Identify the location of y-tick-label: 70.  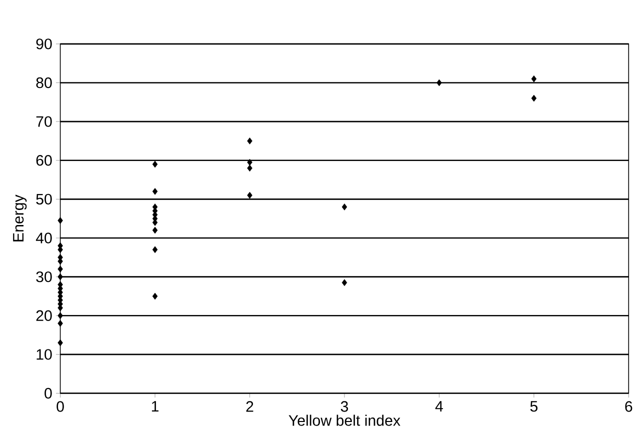
(44, 121).